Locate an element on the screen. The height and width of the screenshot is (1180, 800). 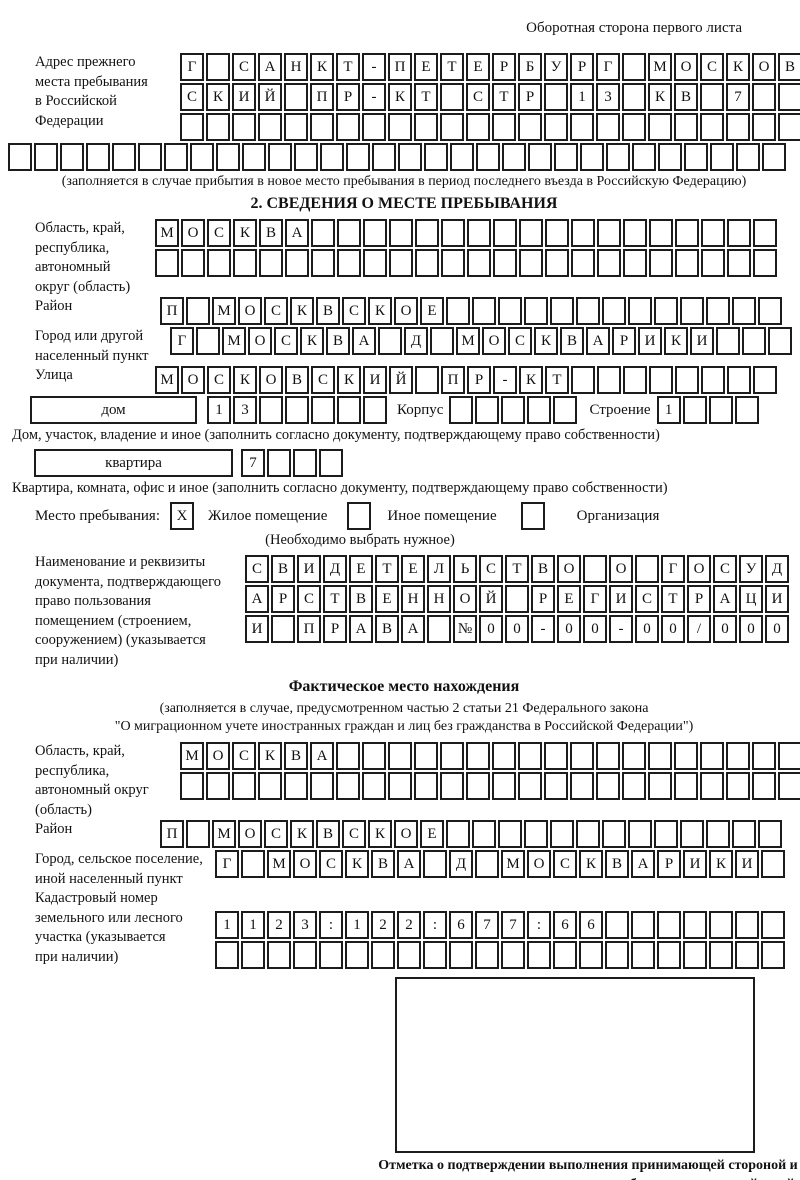
char-cell: 6 is located at coordinates (591, 925).